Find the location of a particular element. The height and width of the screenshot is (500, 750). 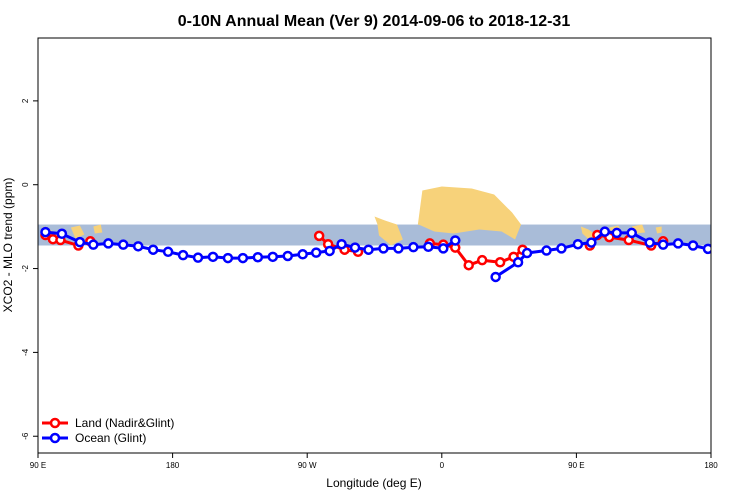

series-ocean is located at coordinates (390, 254).